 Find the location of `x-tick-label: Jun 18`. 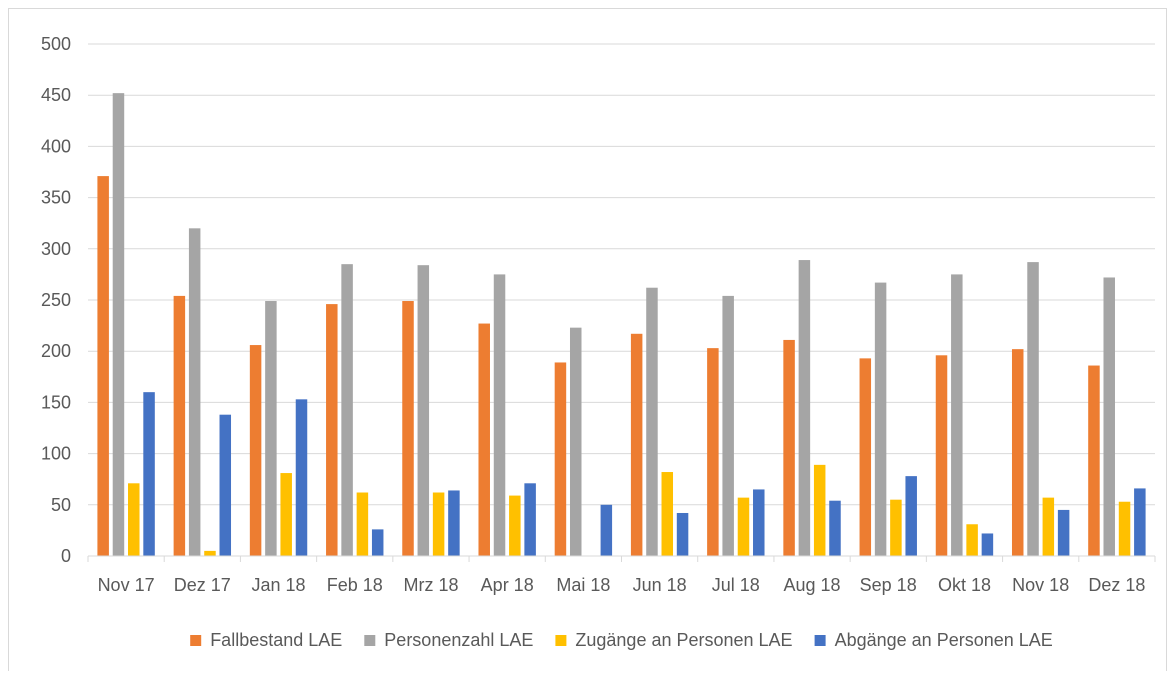

x-tick-label: Jun 18 is located at coordinates (660, 585).